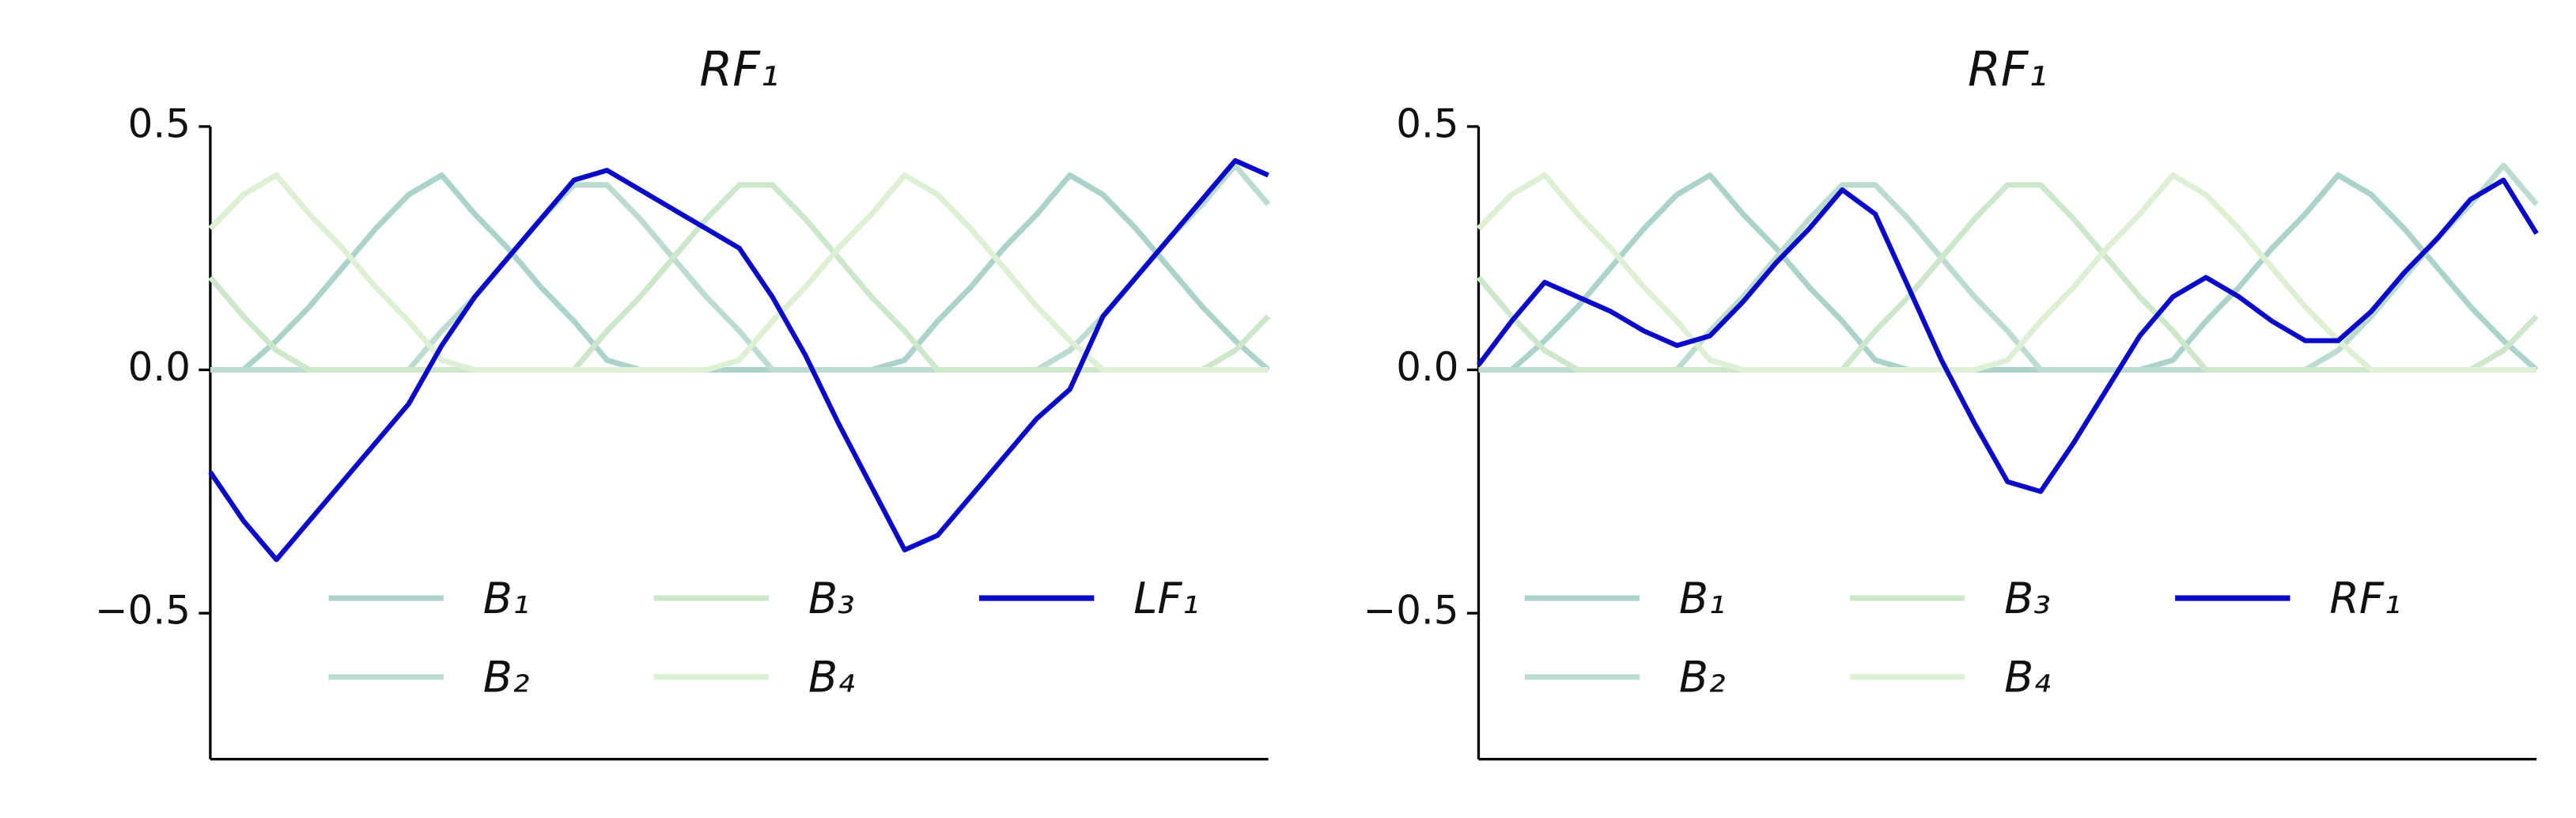 This screenshot has height=818, width=2576. What do you see at coordinates (2365, 598) in the screenshot?
I see `legend-label: RF₁` at bounding box center [2365, 598].